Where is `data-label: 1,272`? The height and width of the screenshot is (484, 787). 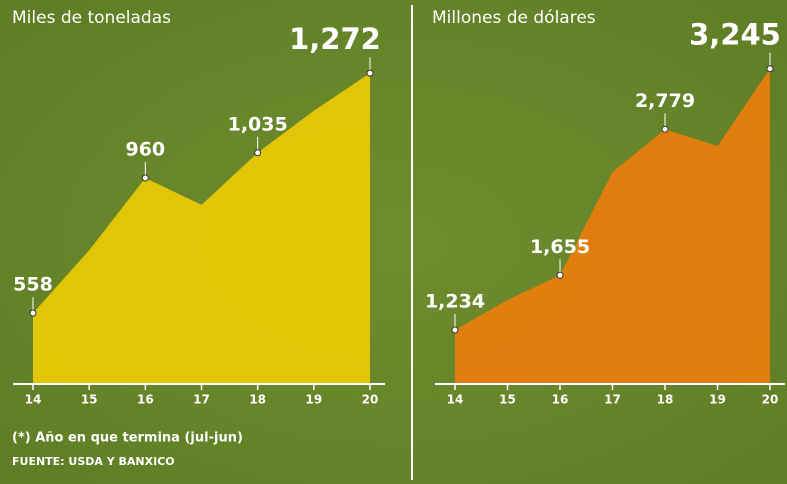 data-label: 1,272 is located at coordinates (335, 39).